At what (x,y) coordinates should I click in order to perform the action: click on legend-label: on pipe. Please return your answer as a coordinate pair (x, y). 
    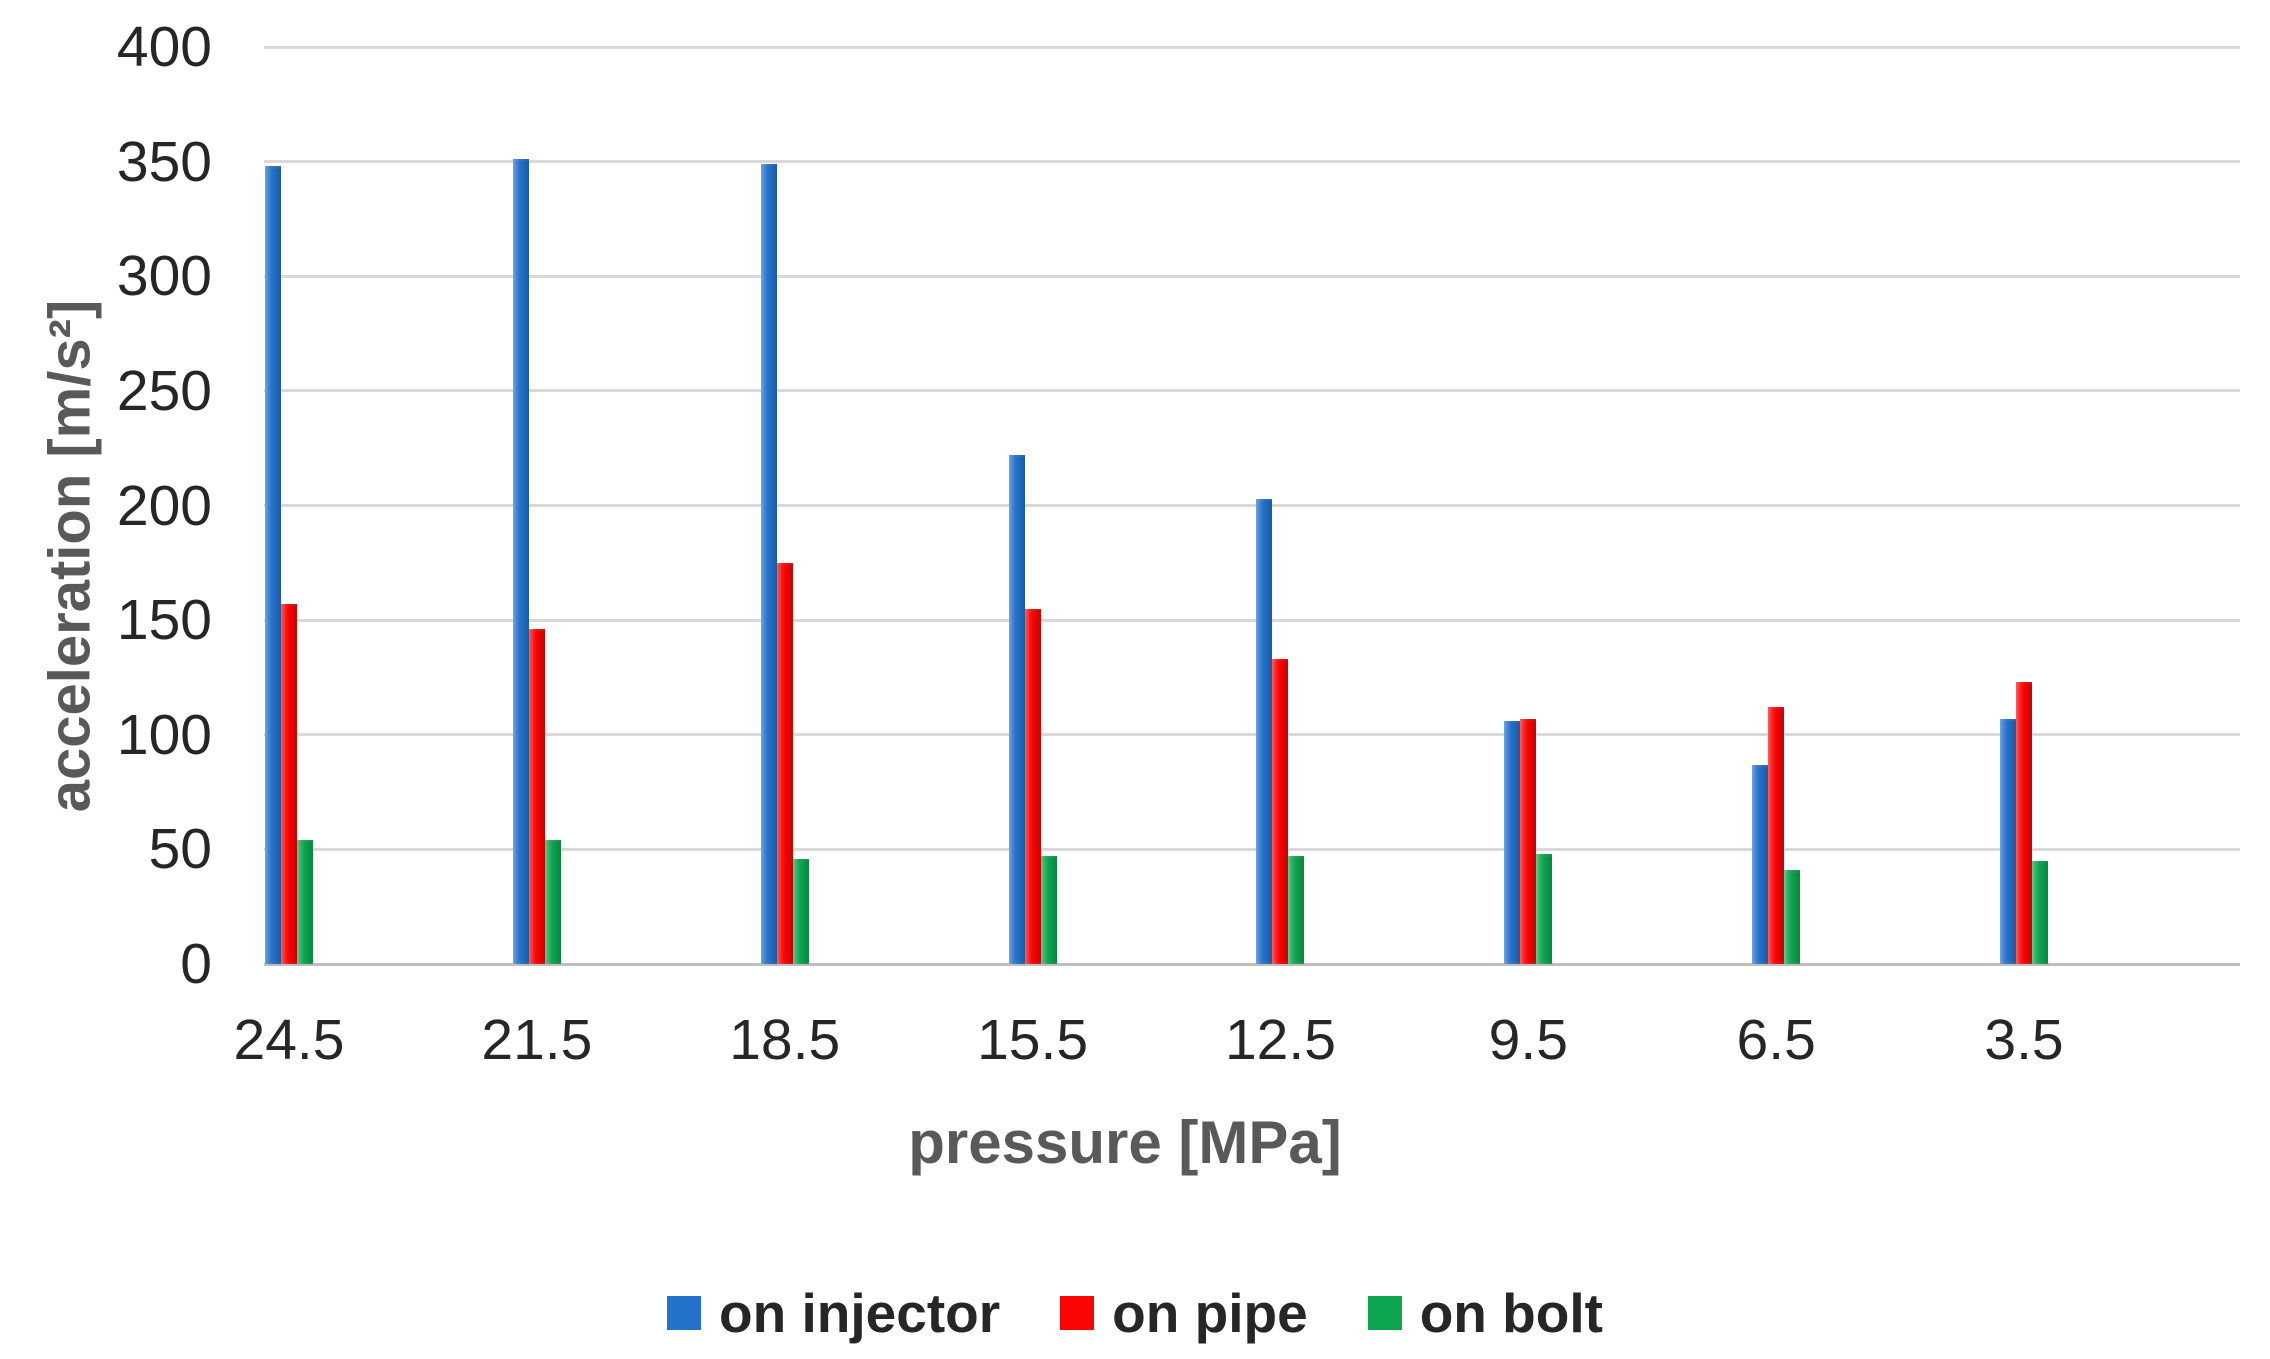
    Looking at the image, I should click on (1210, 1313).